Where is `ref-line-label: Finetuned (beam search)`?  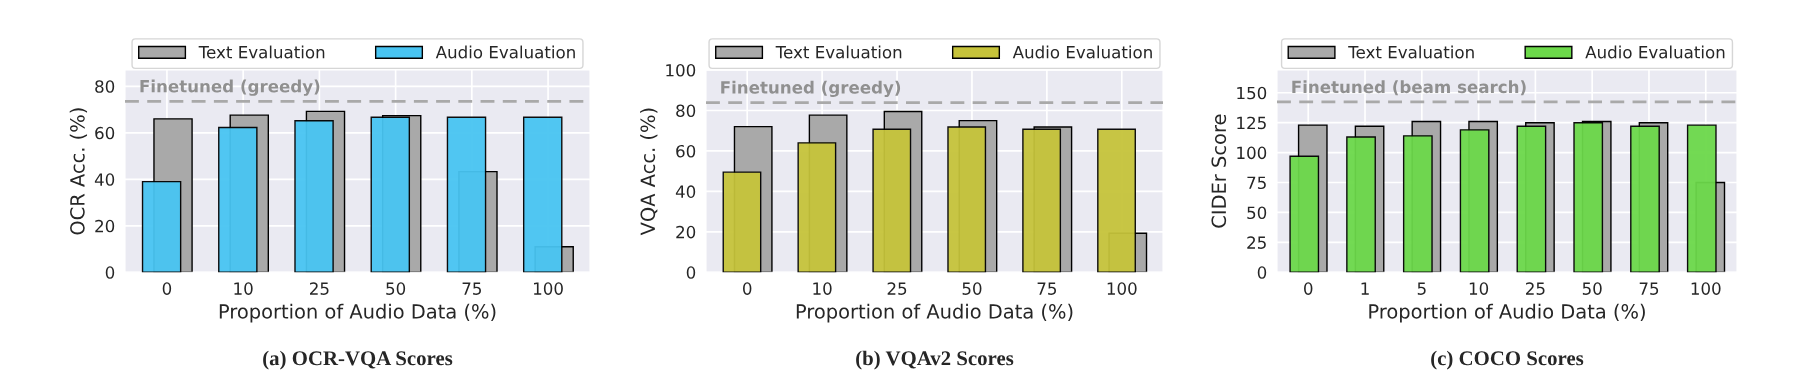 ref-line-label: Finetuned (beam search) is located at coordinates (1409, 88).